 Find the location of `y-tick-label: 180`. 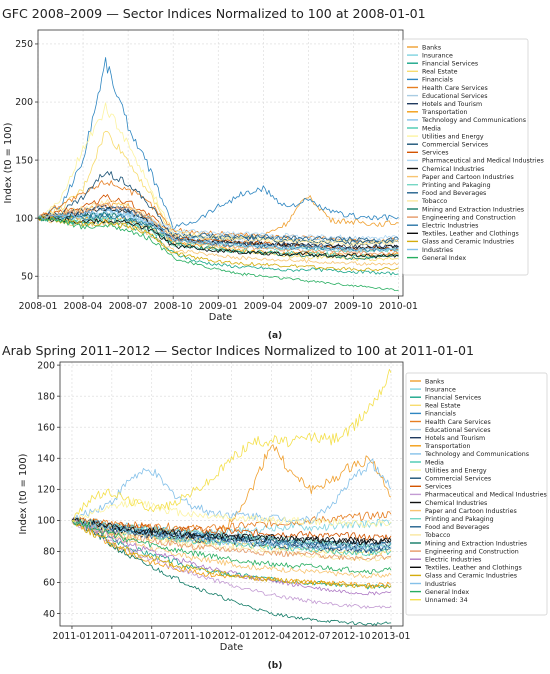

y-tick-label: 180 is located at coordinates (46, 396).